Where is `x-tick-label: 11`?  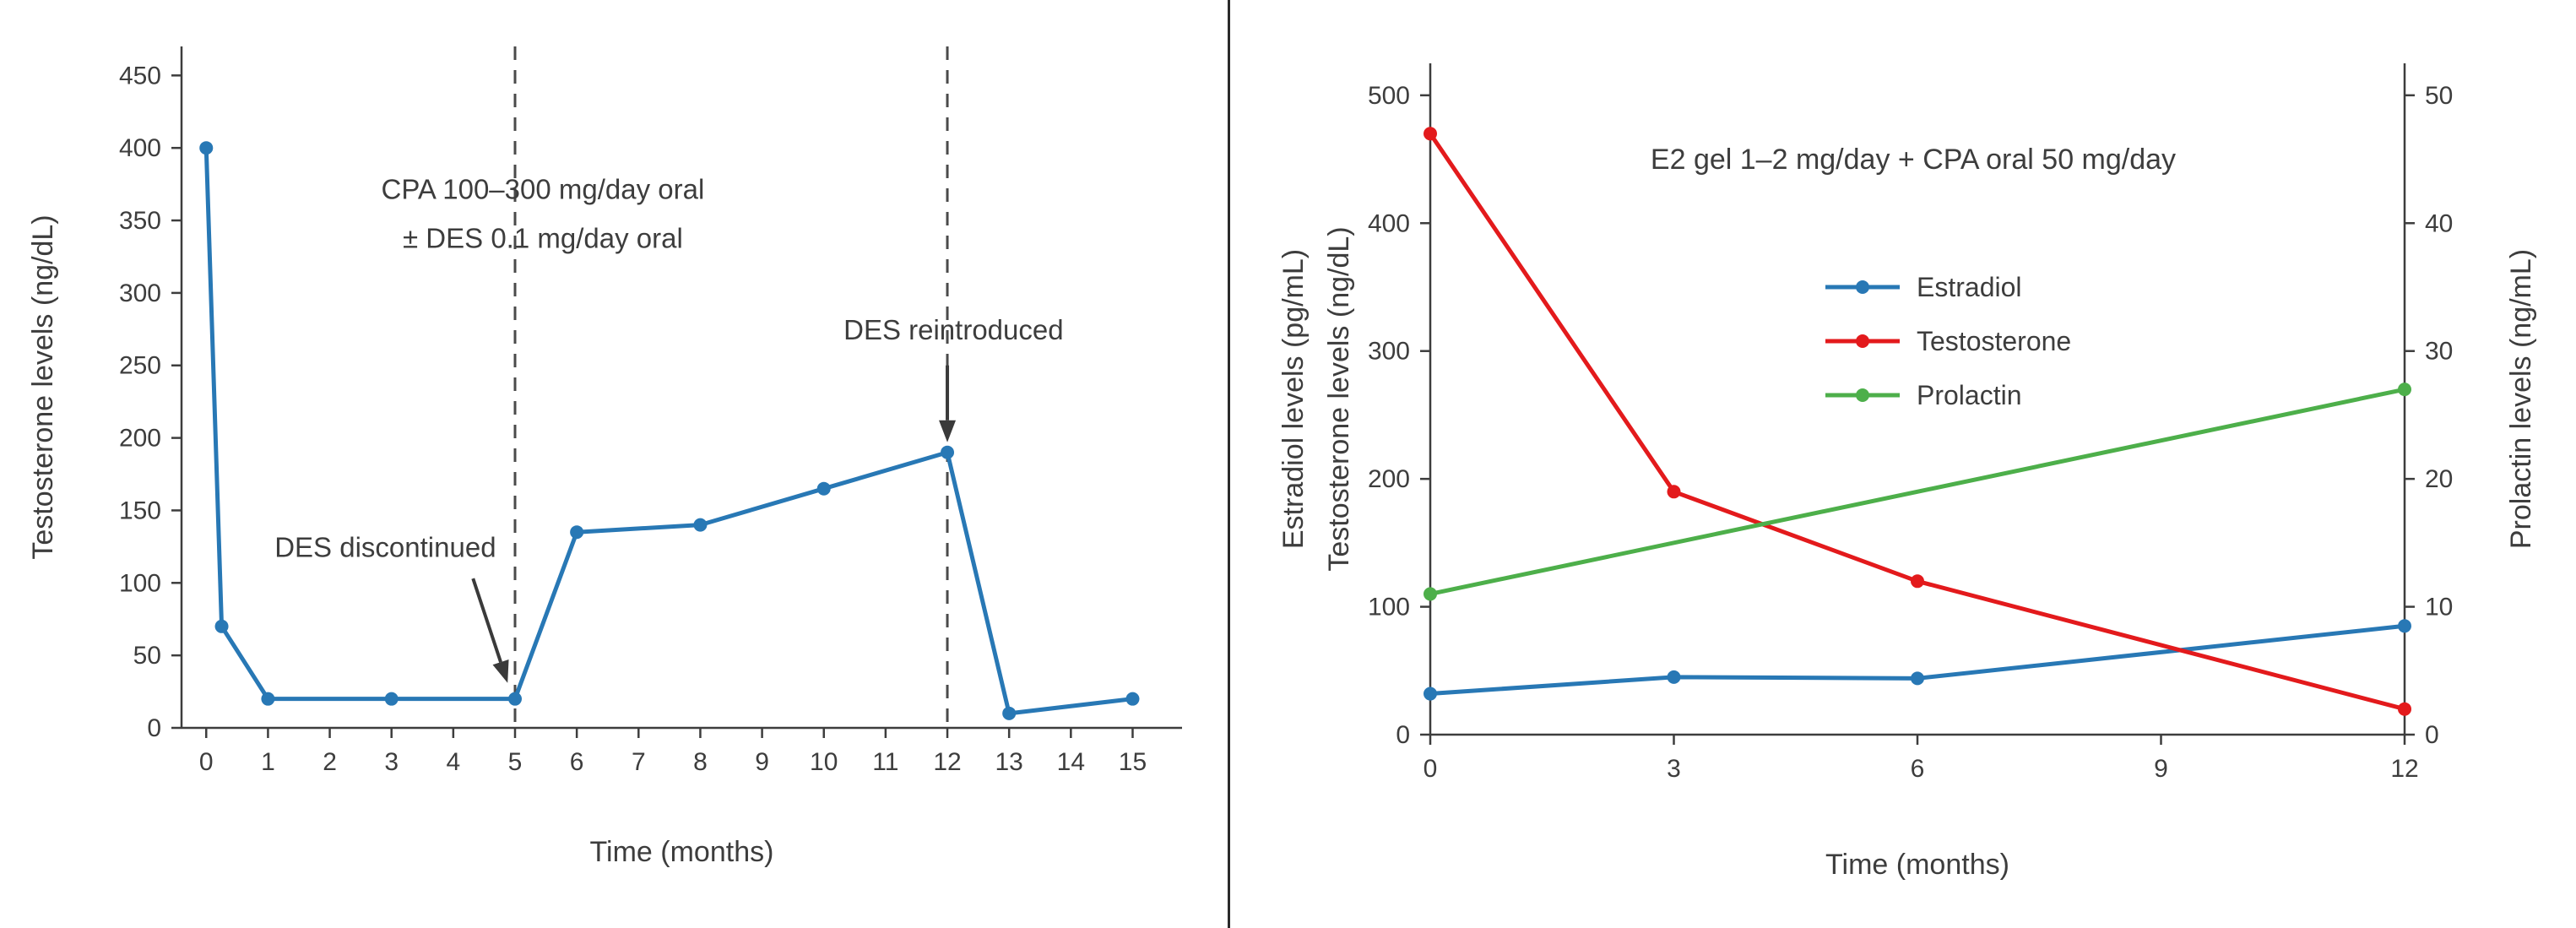
x-tick-label: 11 is located at coordinates (885, 762).